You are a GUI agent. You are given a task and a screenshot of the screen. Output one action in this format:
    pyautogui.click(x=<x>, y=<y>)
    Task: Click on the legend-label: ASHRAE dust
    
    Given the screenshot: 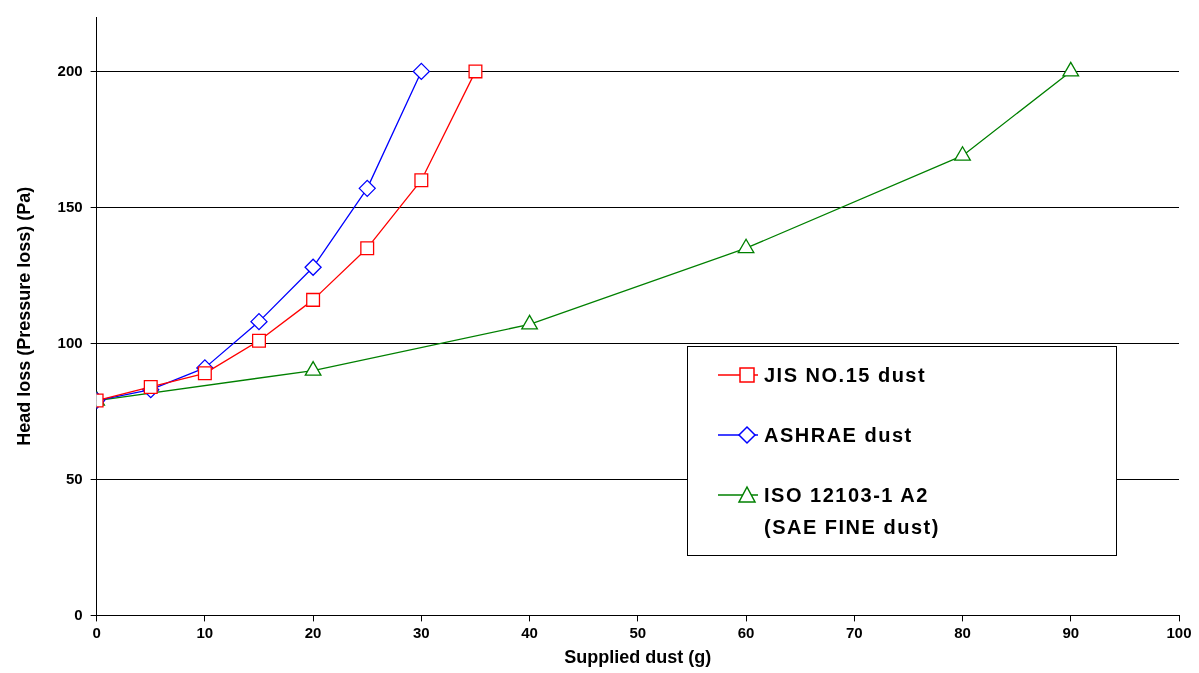 What is the action you would take?
    pyautogui.click(x=838, y=435)
    